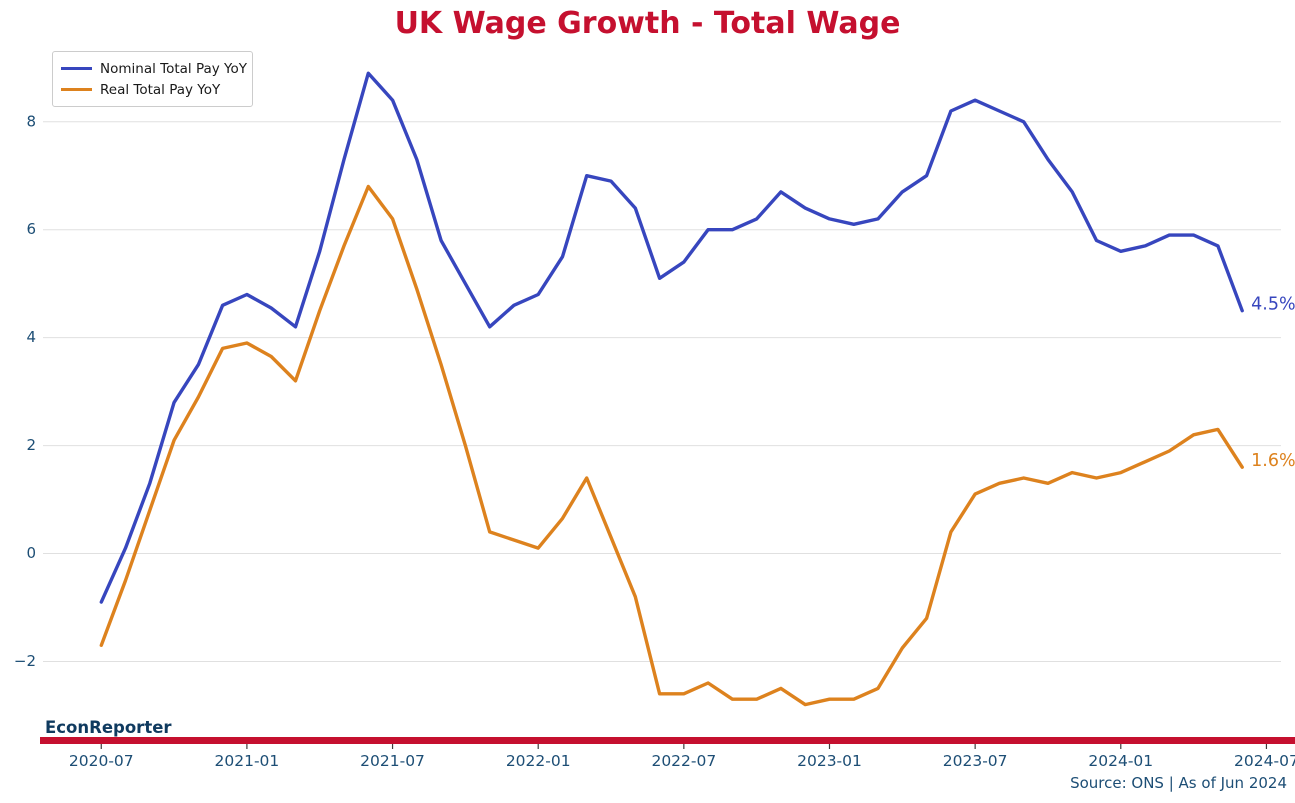 The width and height of the screenshot is (1295, 803). Describe the element at coordinates (31, 229) in the screenshot. I see `y-axis-tick-label: 6` at that location.